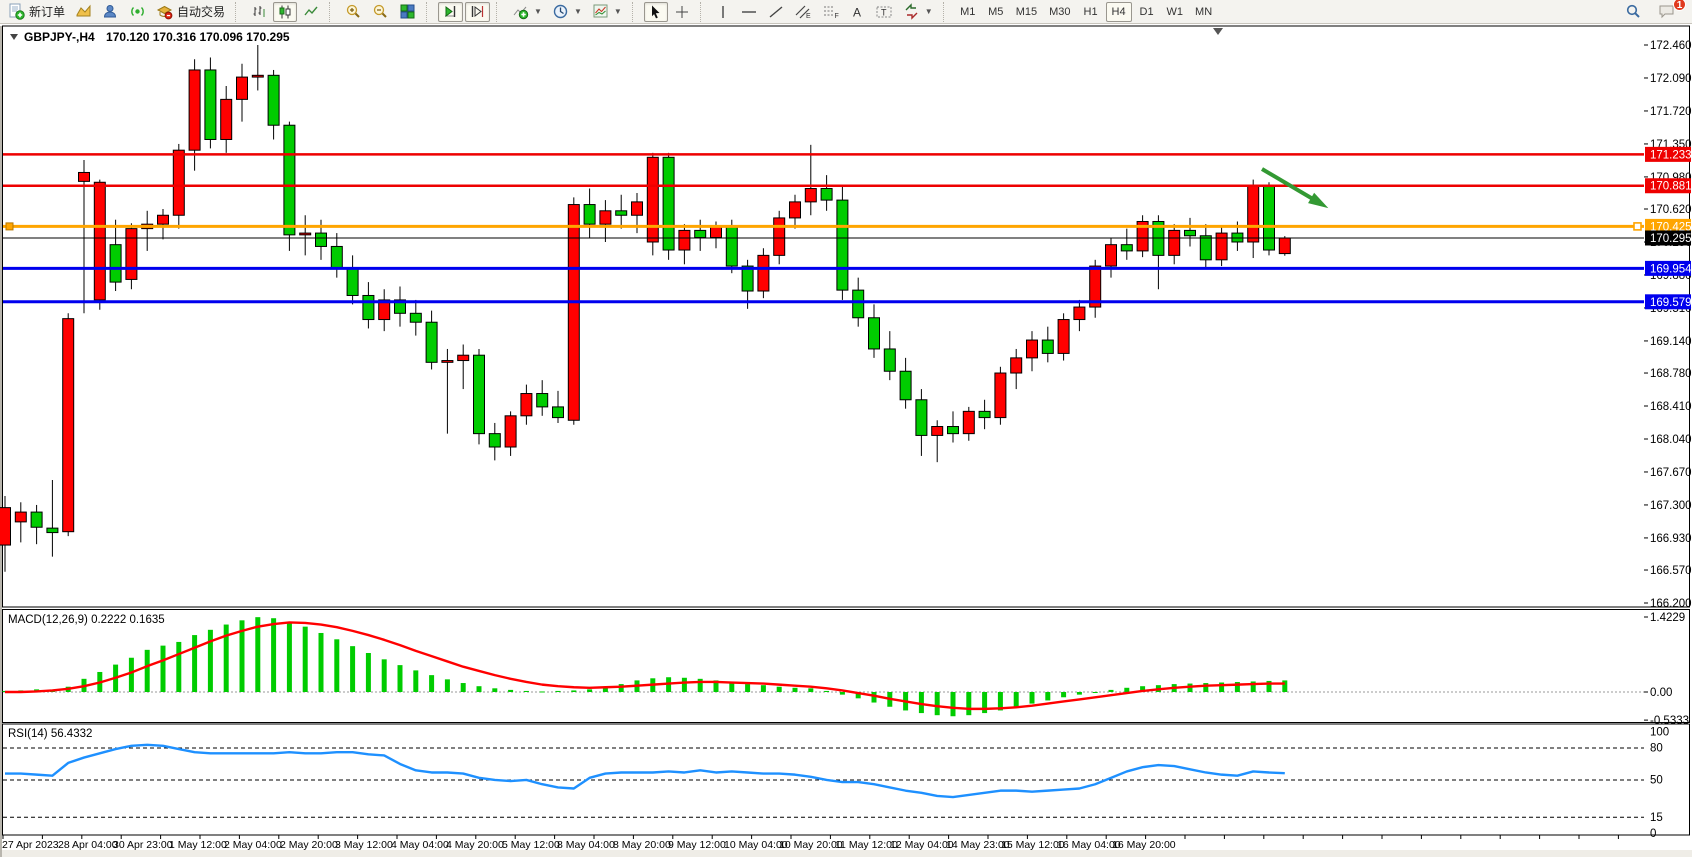  I want to click on svg-text: 166.200, so click(1671, 604).